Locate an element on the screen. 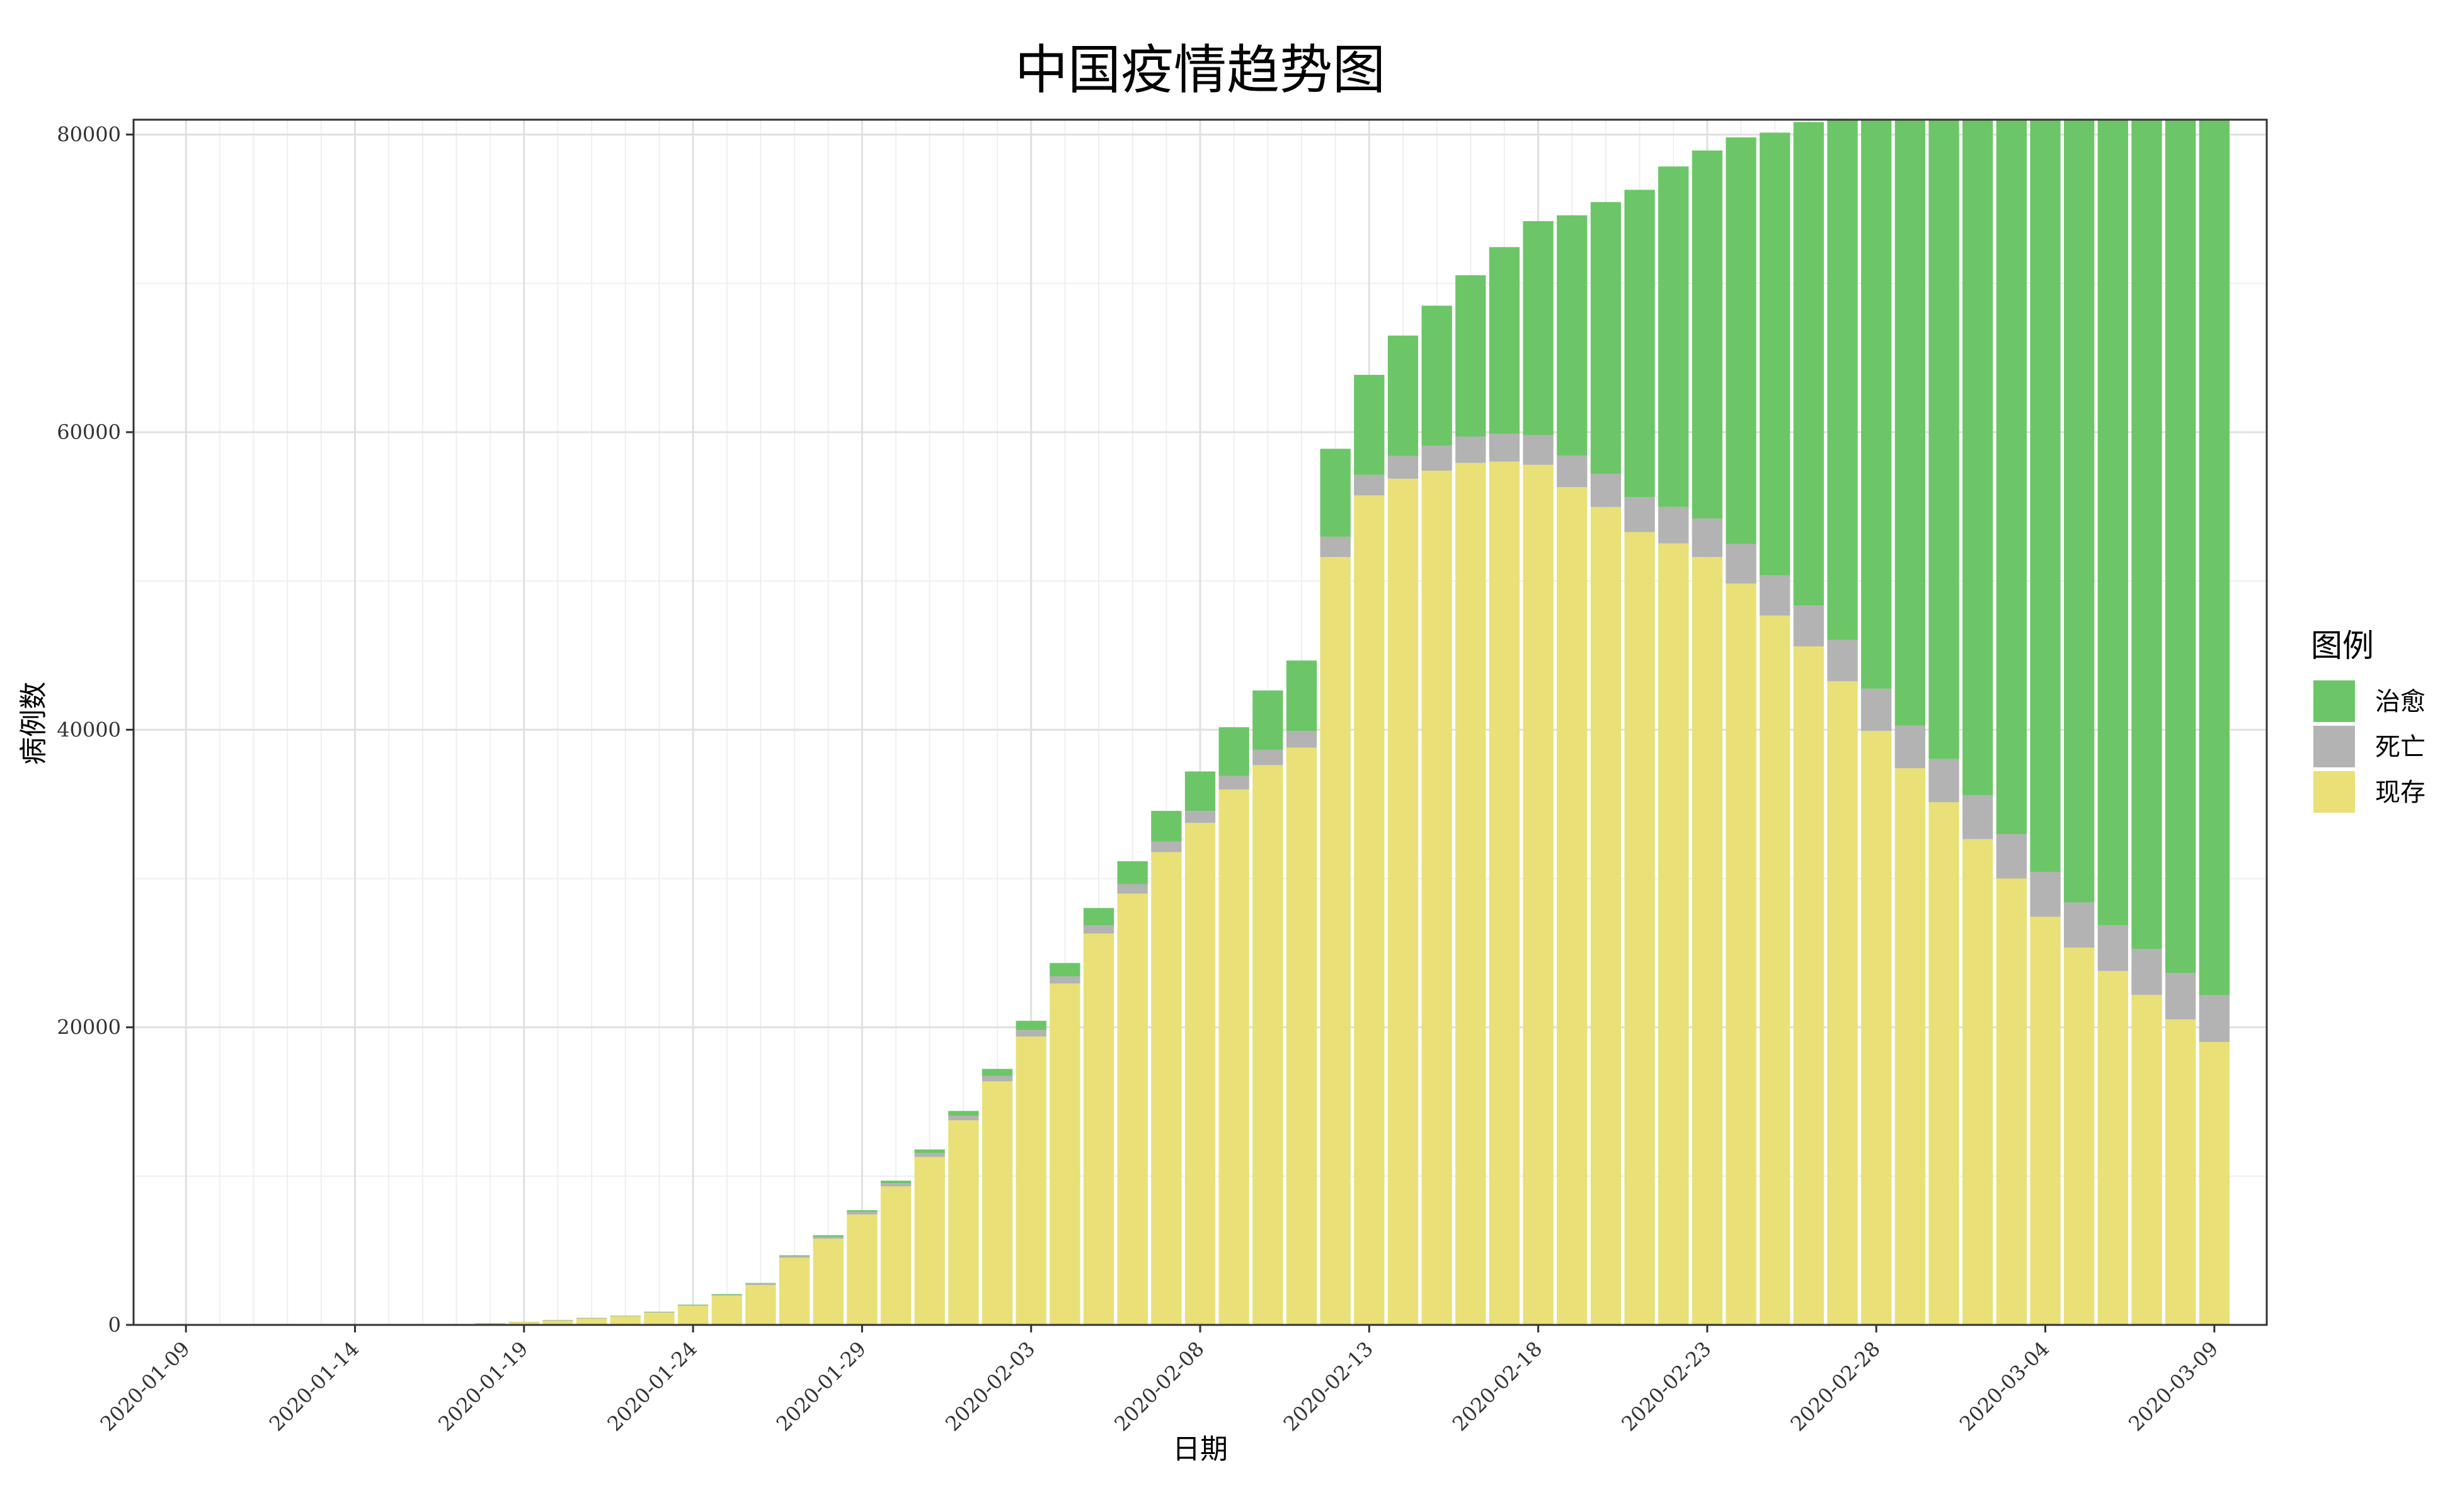 This screenshot has height=1512, width=2457. x-axis-title: 日期 is located at coordinates (1200, 1449).